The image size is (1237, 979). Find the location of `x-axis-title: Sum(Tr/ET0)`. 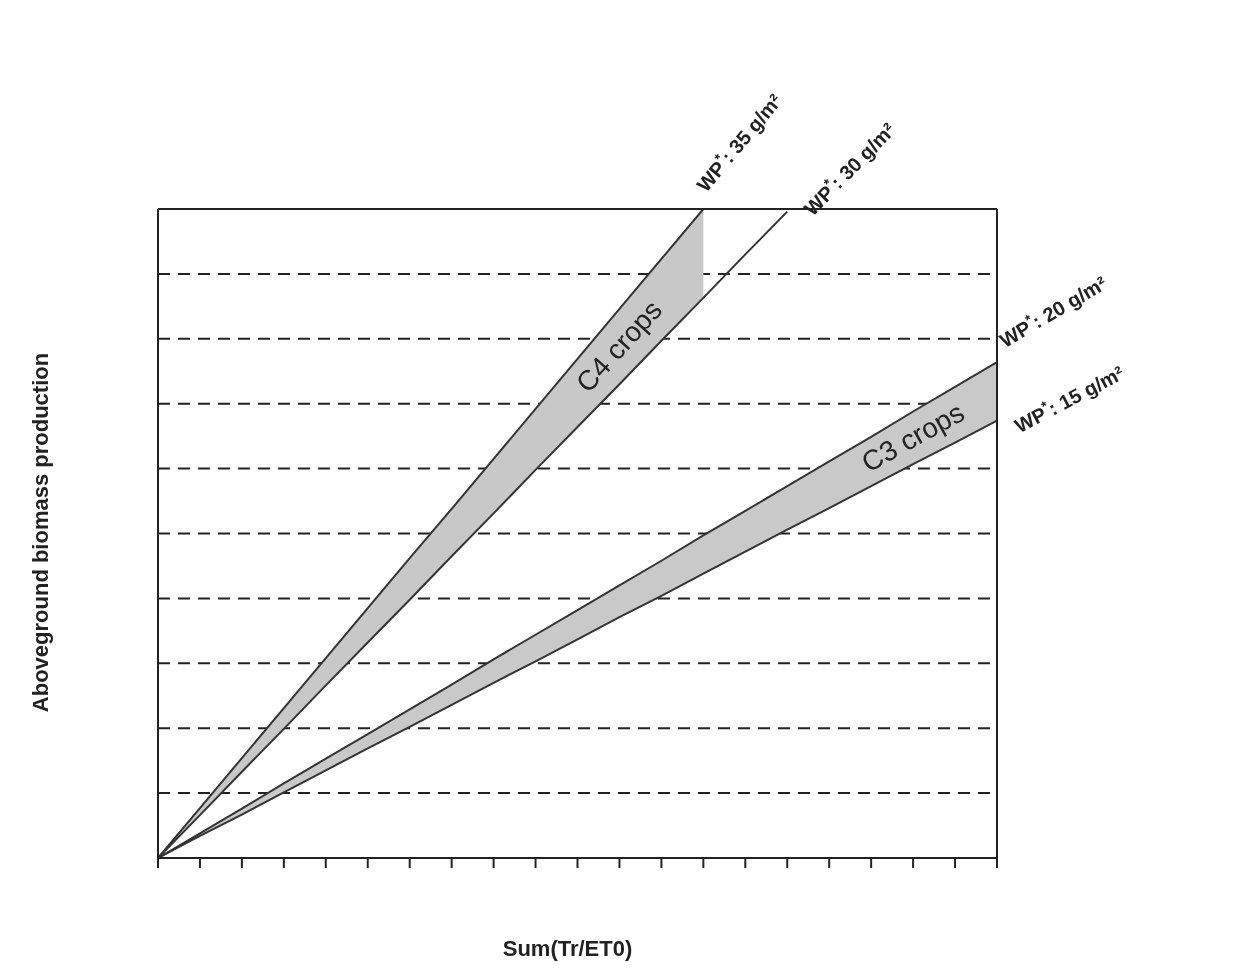

x-axis-title: Sum(Tr/ET0) is located at coordinates (567, 948).